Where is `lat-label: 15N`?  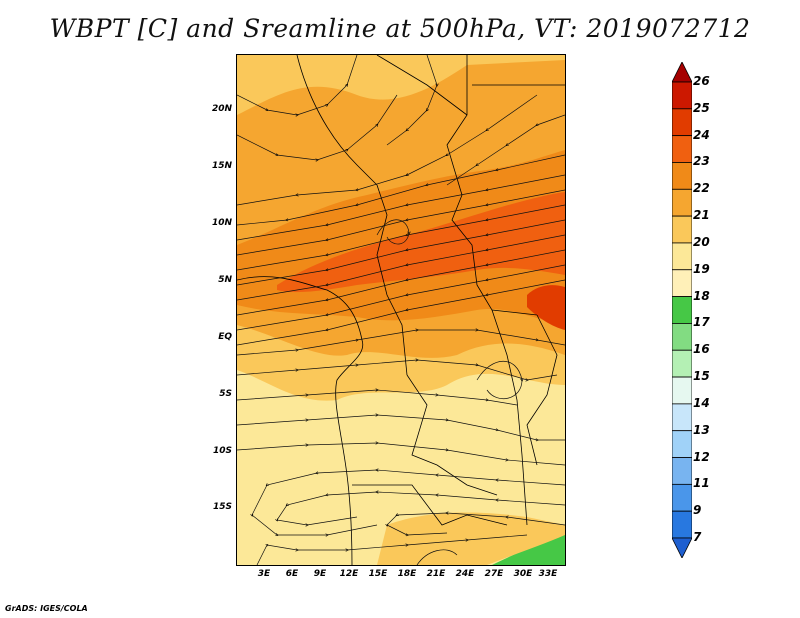 lat-label: 15N is located at coordinates (221, 166).